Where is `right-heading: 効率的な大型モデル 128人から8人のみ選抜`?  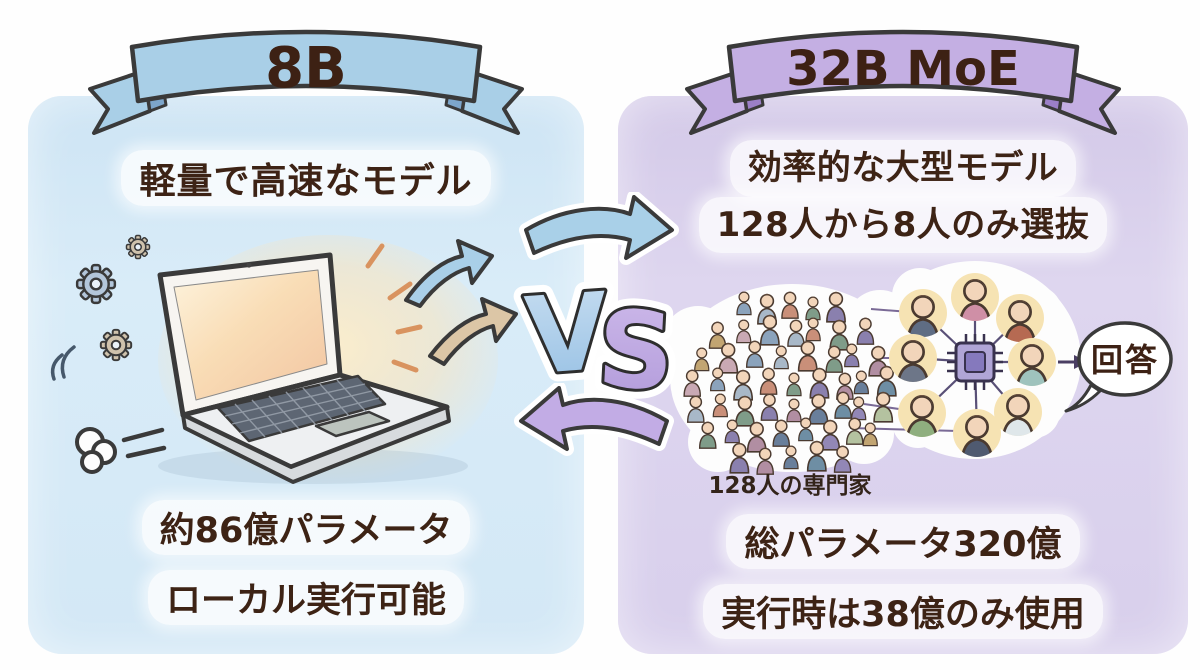 right-heading: 効率的な大型モデル 128人から8人のみ選抜 is located at coordinates (903, 197).